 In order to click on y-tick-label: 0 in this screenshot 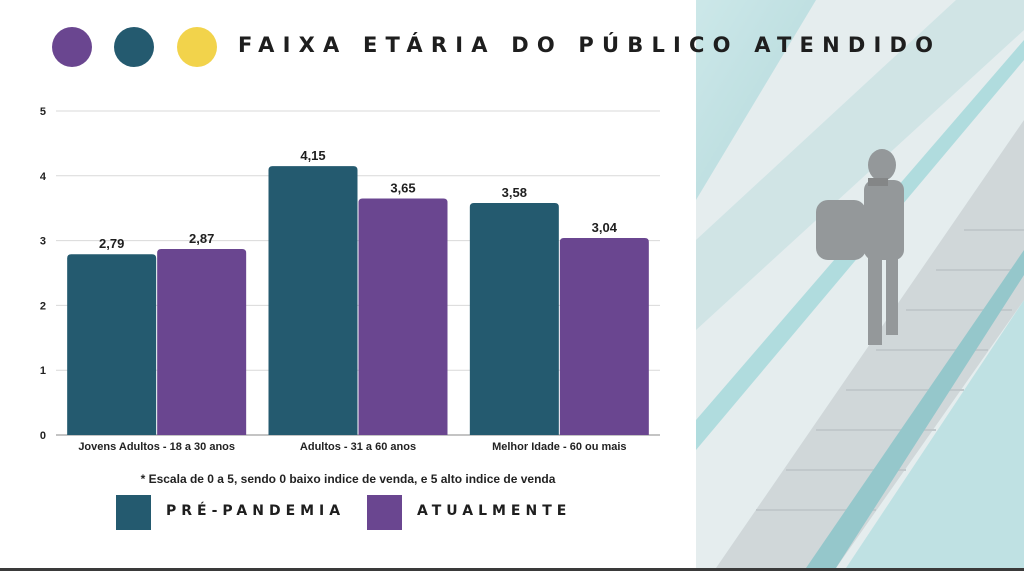, I will do `click(43, 436)`.